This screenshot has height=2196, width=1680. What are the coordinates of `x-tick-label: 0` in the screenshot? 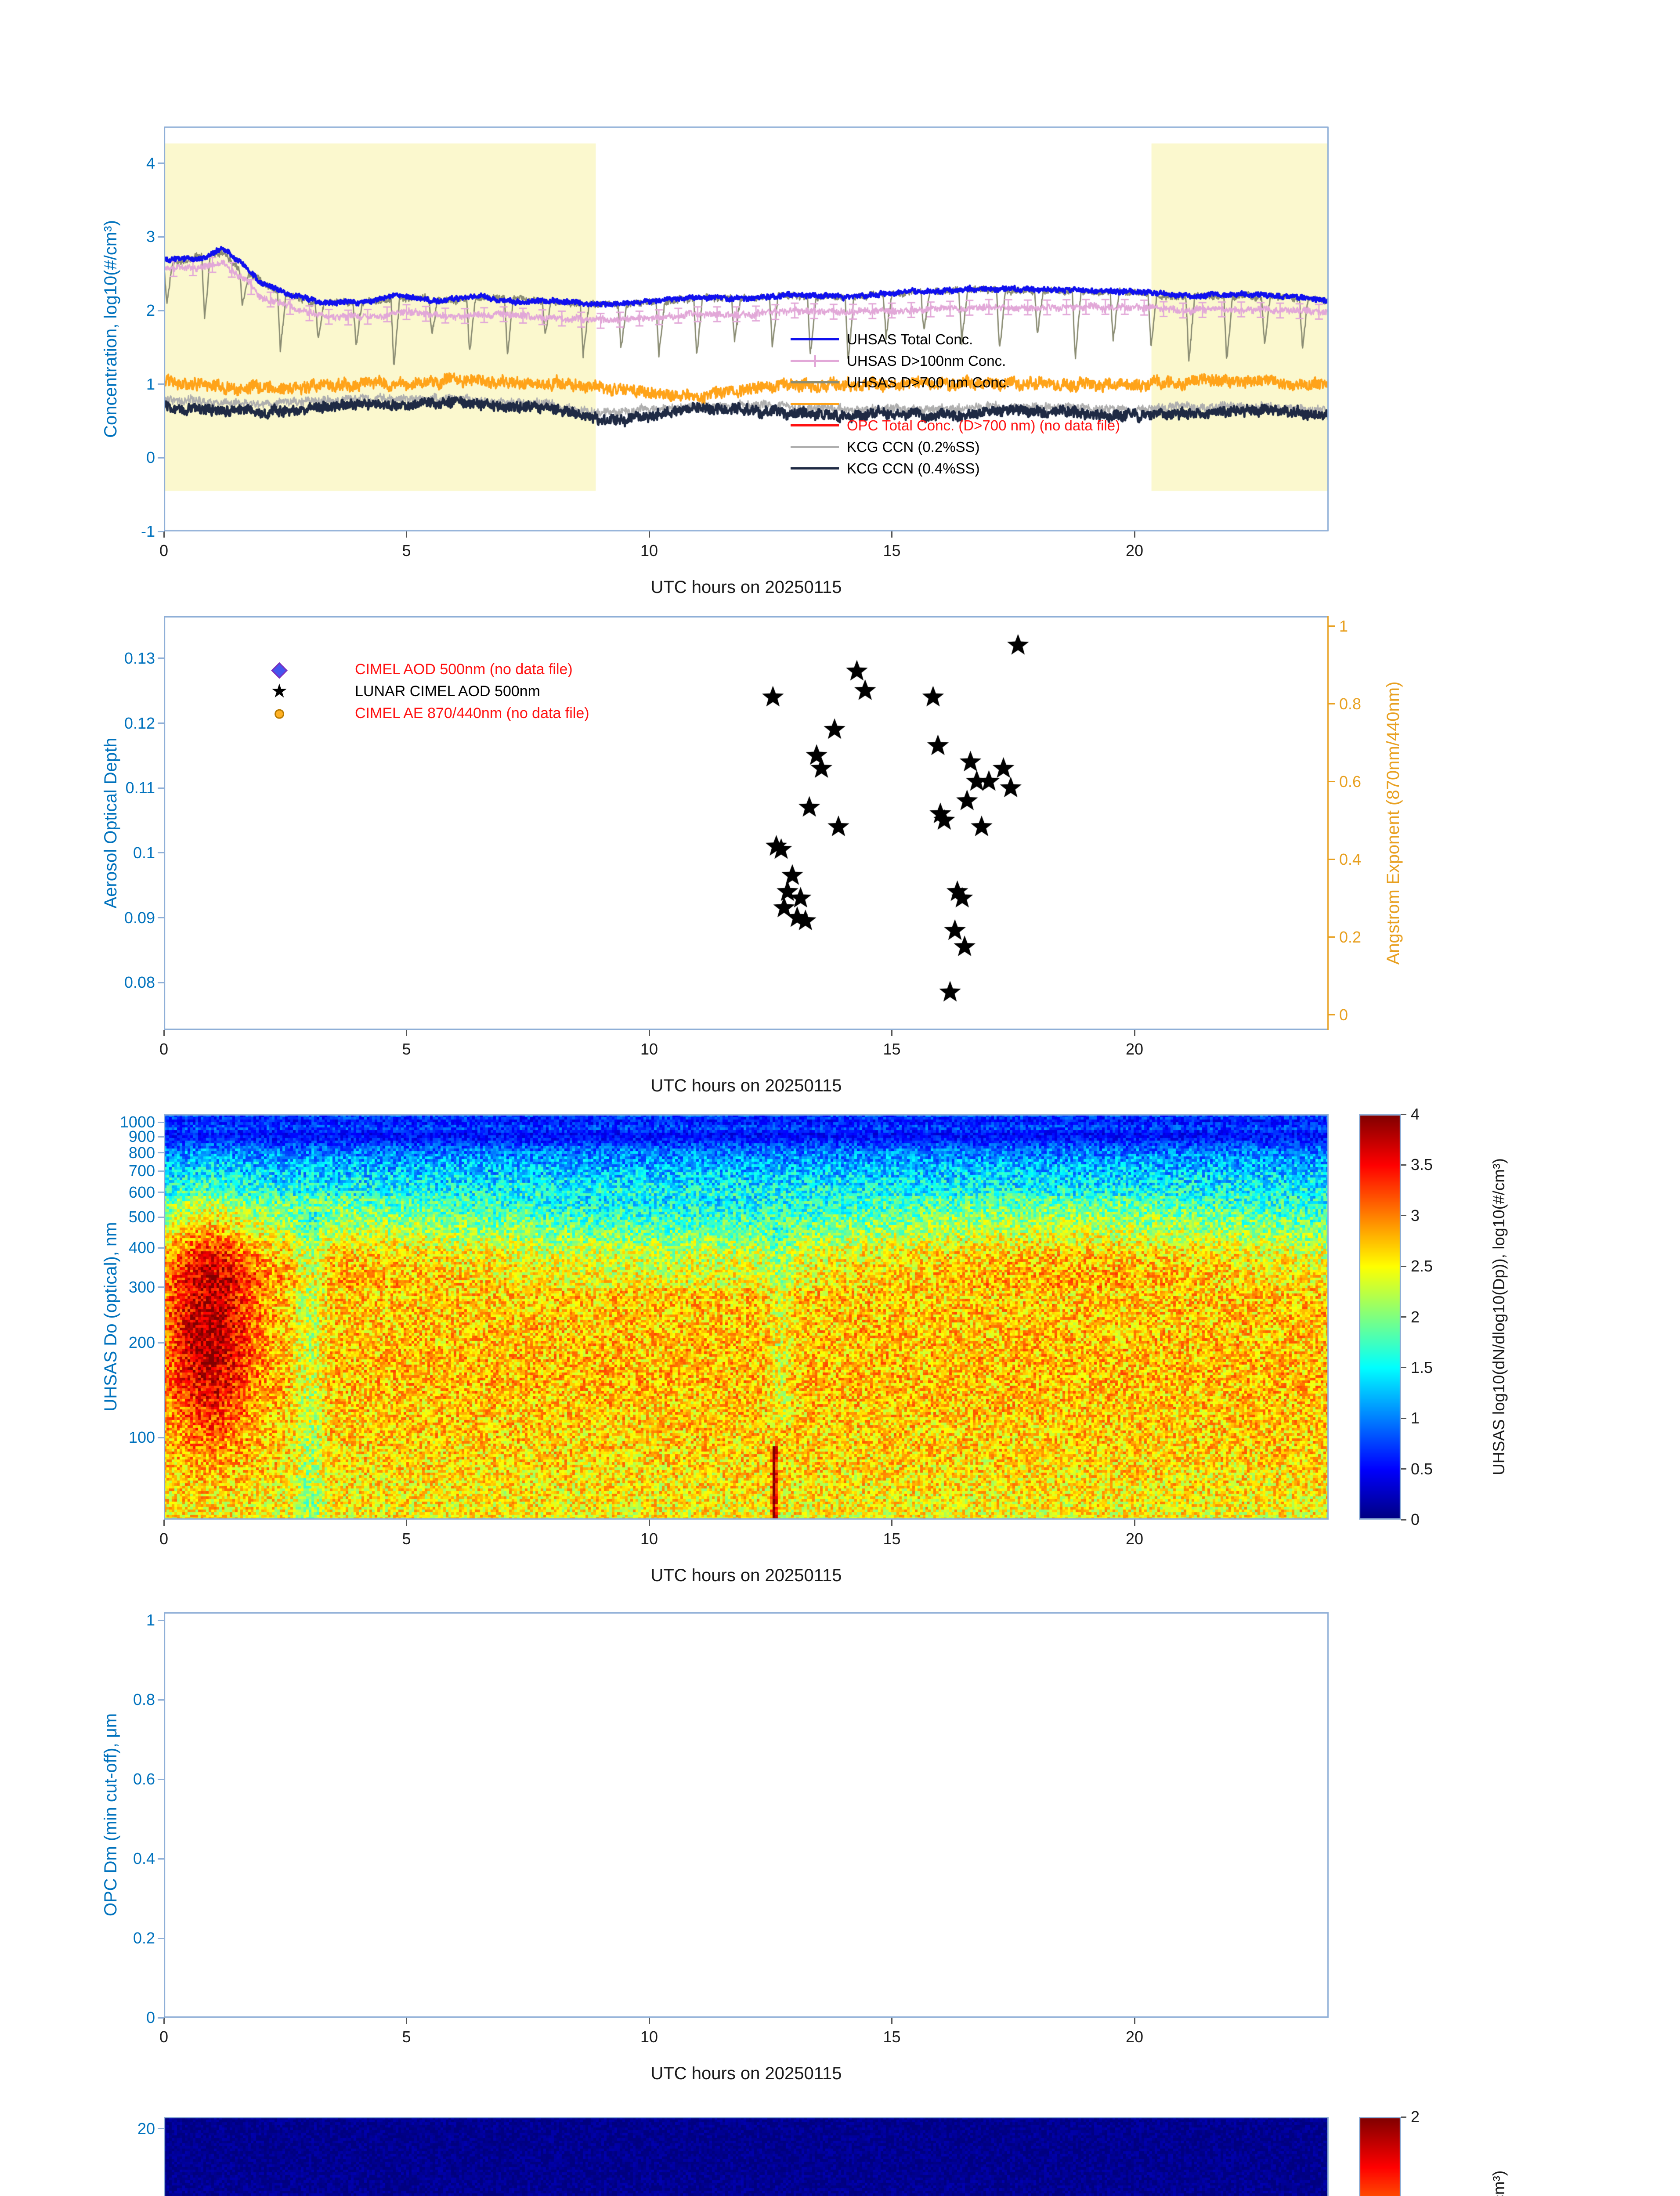 It's located at (164, 551).